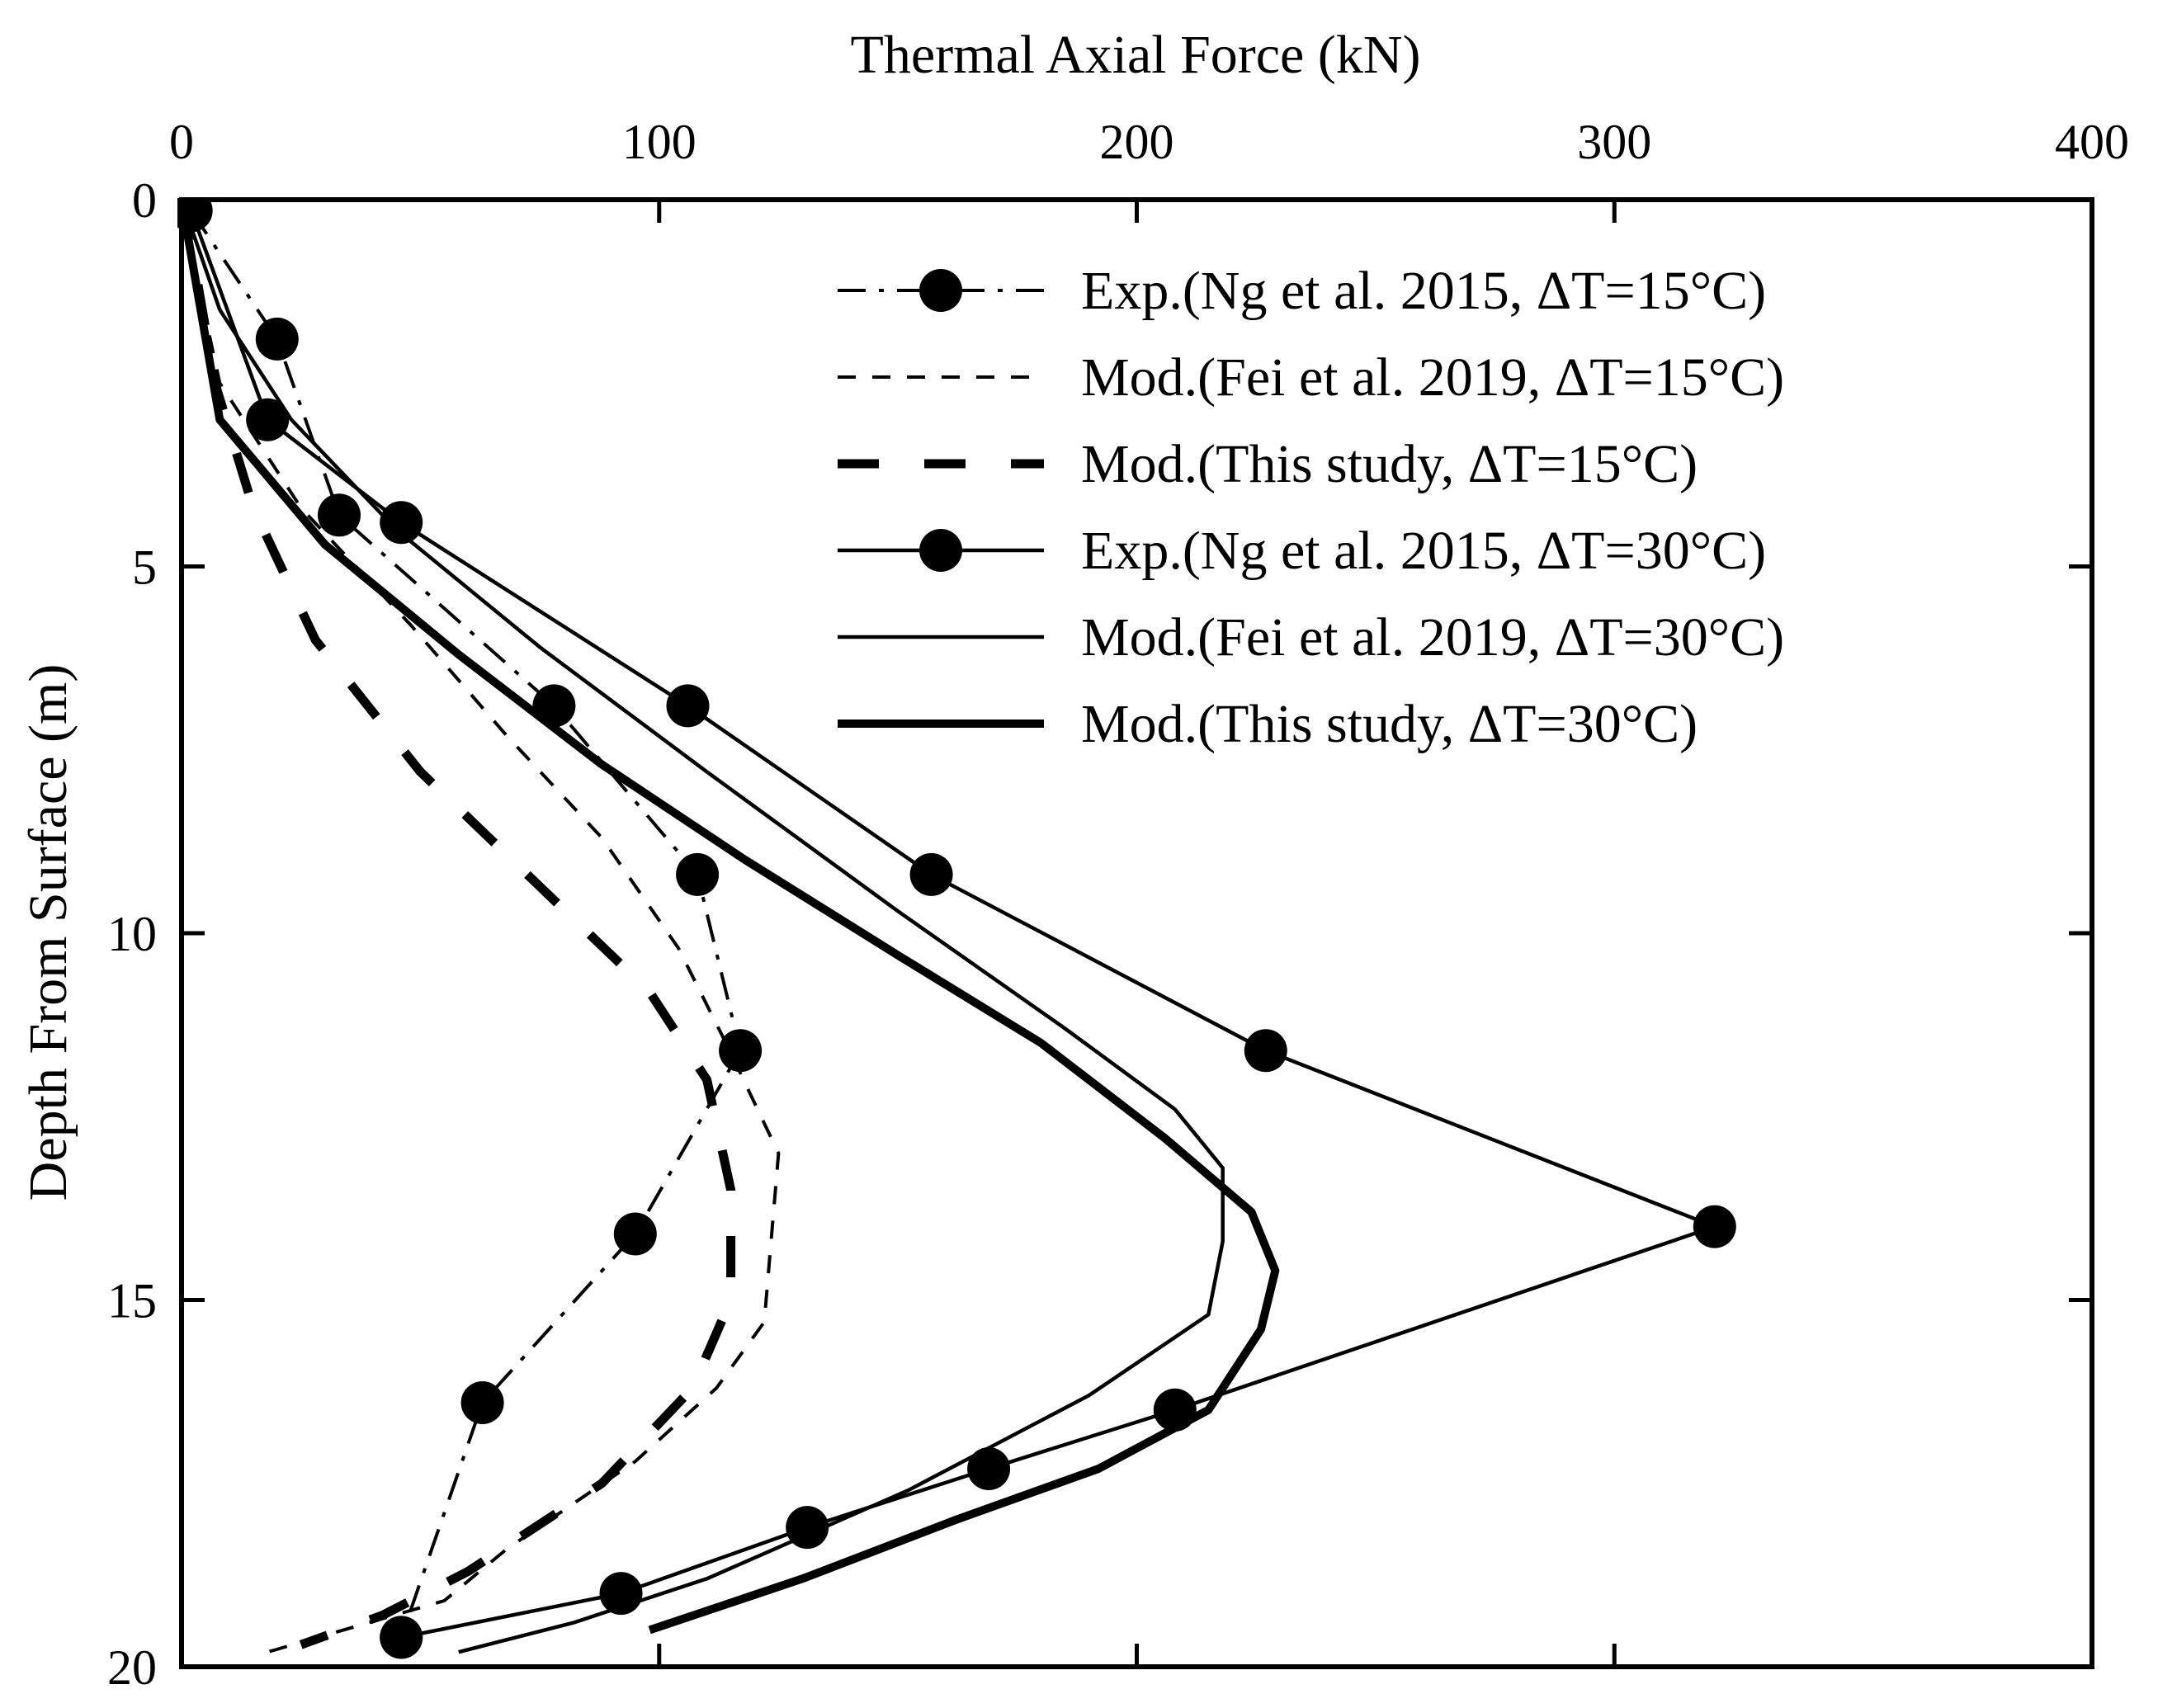 The image size is (2158, 1708). What do you see at coordinates (48, 932) in the screenshot?
I see `y-axis-title: Depth From Surface (m)` at bounding box center [48, 932].